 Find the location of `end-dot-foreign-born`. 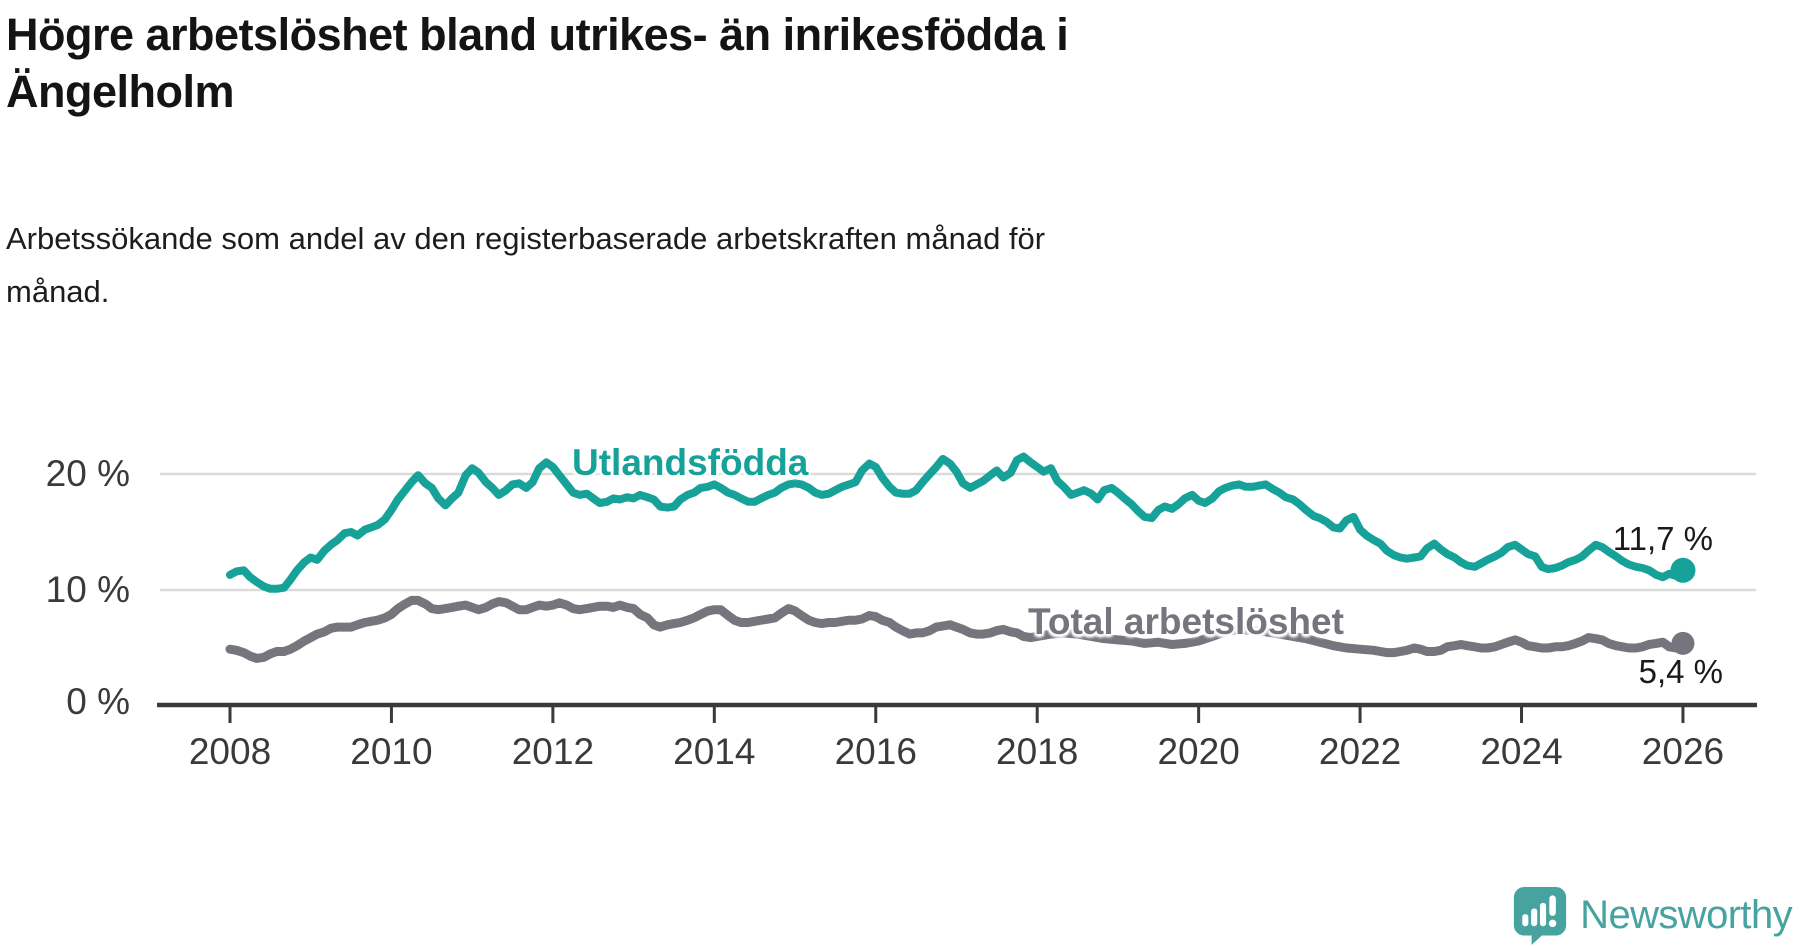

end-dot-foreign-born is located at coordinates (1683, 570).